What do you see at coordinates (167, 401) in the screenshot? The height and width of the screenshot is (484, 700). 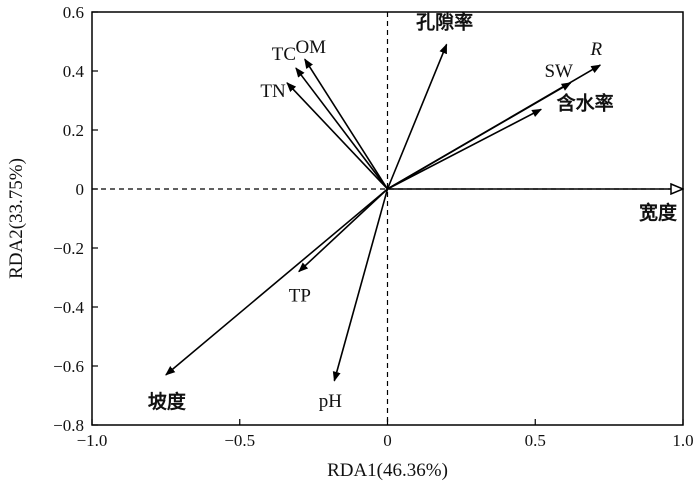 I see `vector-label: 坡度` at bounding box center [167, 401].